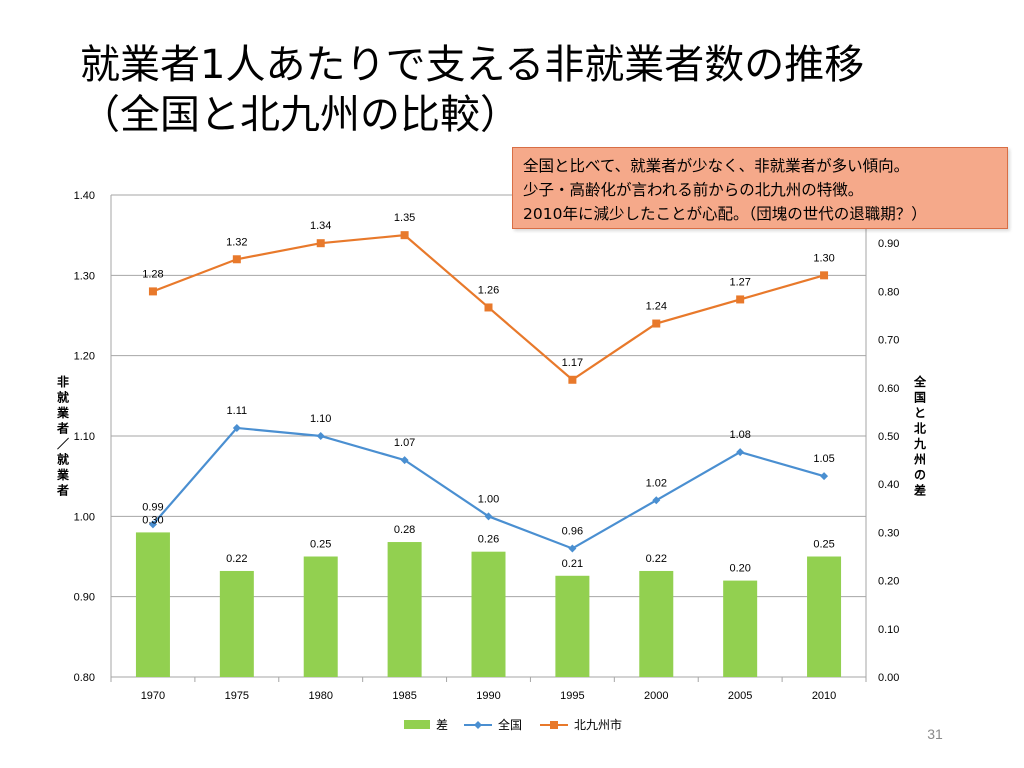 Image resolution: width=1024 pixels, height=768 pixels. What do you see at coordinates (84, 517) in the screenshot?
I see `y-left-tick-label: 1.00` at bounding box center [84, 517].